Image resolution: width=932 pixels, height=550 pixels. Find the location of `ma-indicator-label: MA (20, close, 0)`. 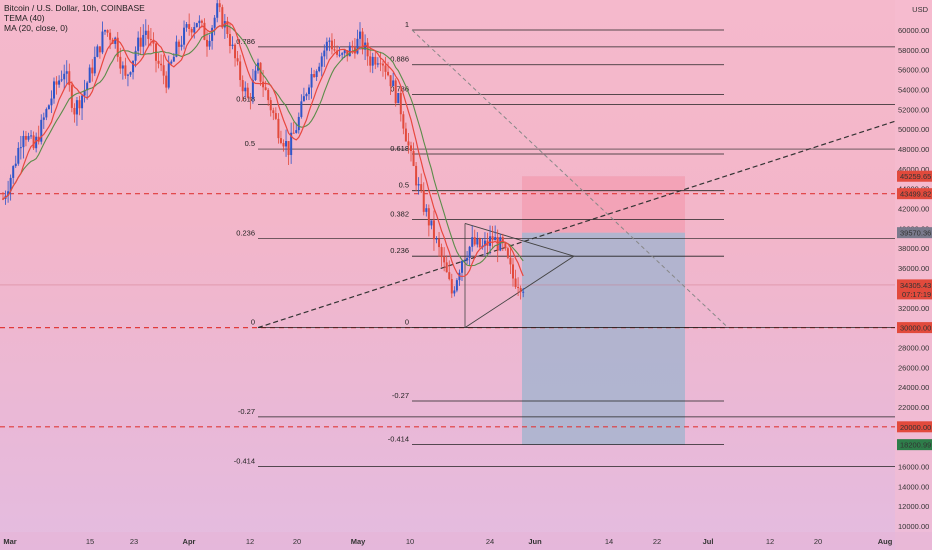

ma-indicator-label: MA (20, close, 0) is located at coordinates (36, 28).